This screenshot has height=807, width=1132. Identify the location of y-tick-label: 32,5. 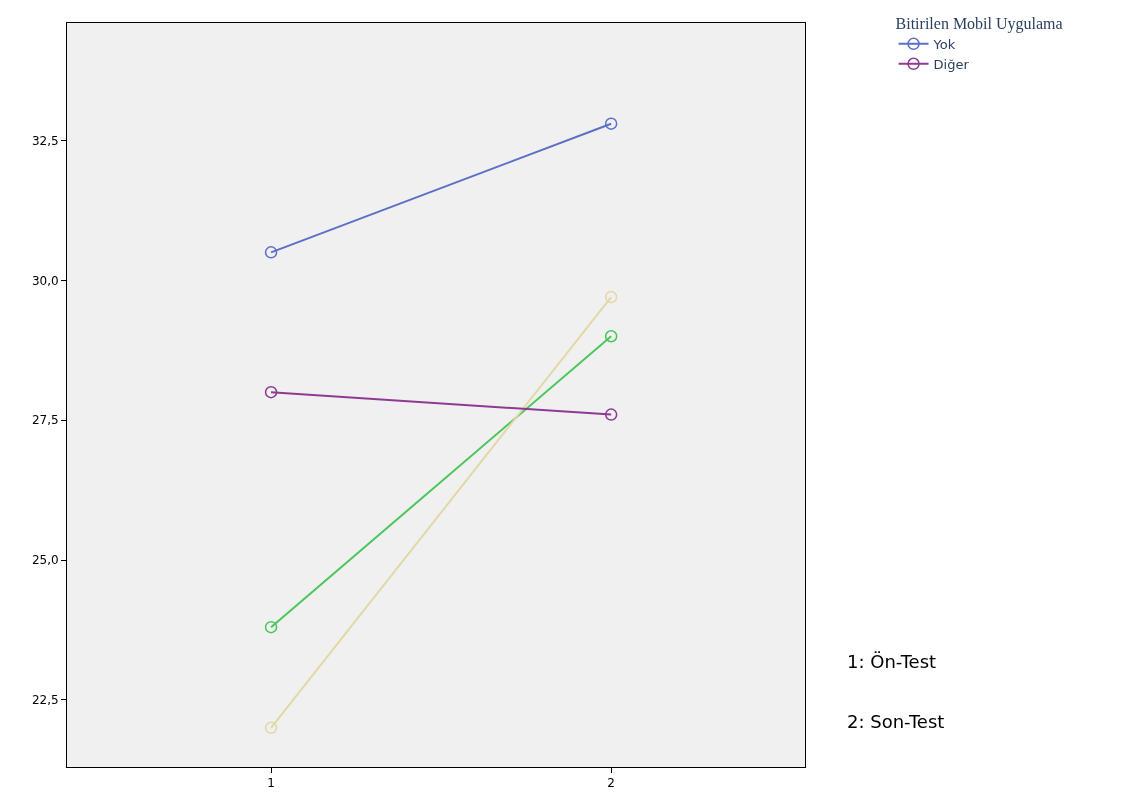
(45, 140).